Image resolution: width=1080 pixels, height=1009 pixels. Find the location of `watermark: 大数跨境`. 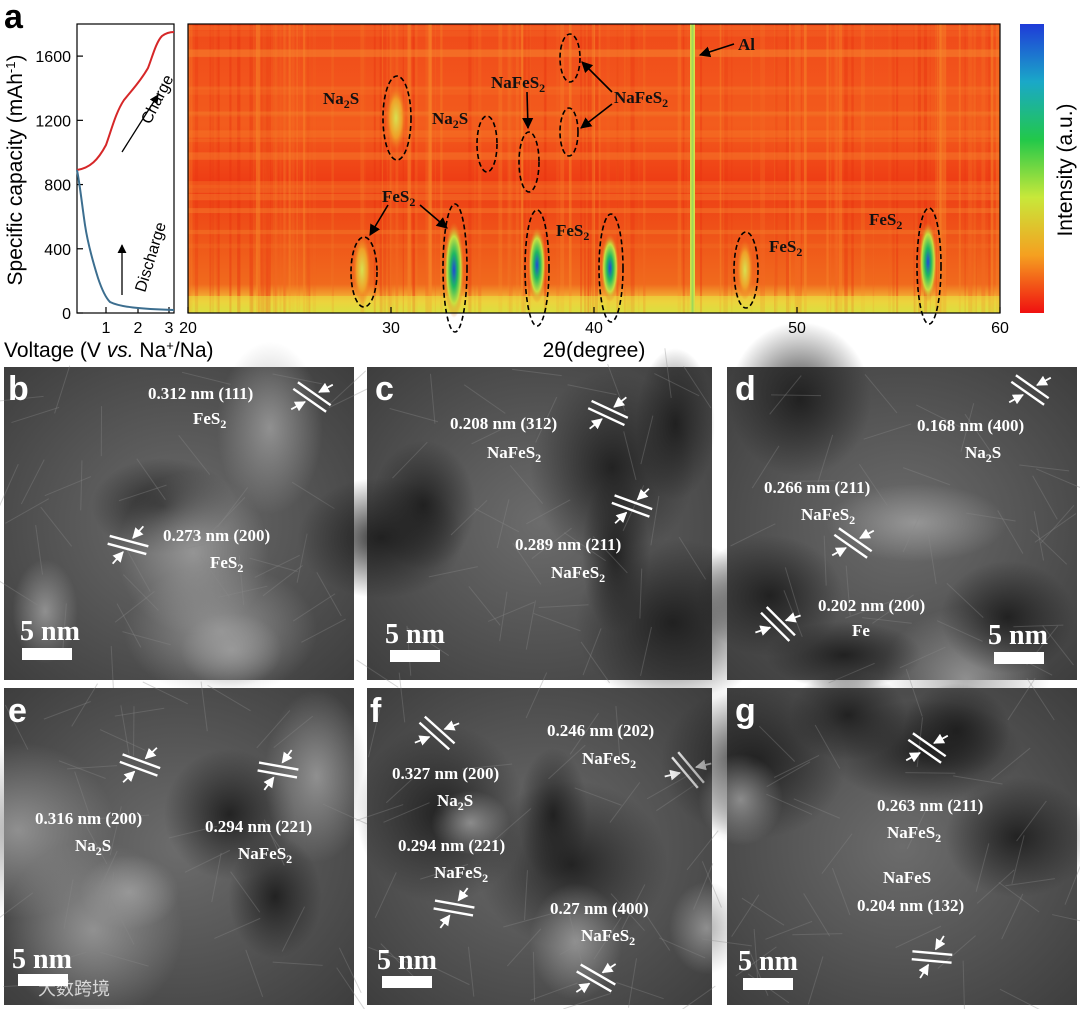

watermark: 大数跨境 is located at coordinates (74, 989).